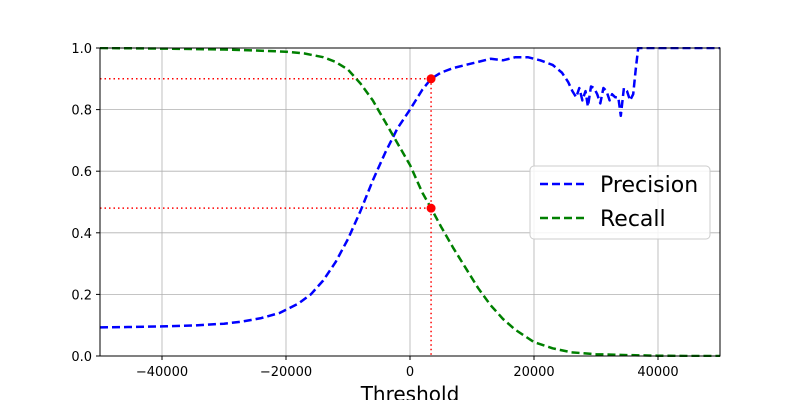 This screenshot has width=800, height=400. What do you see at coordinates (431, 79) in the screenshot?
I see `precision-threshold-point` at bounding box center [431, 79].